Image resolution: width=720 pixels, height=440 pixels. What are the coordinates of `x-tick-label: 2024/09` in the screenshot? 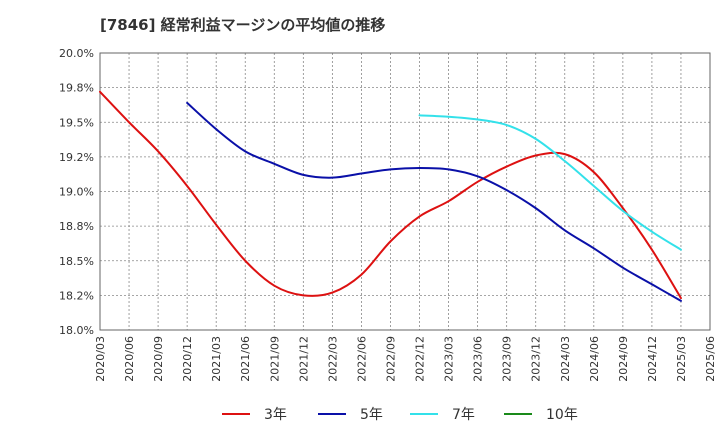 It's located at (623, 359).